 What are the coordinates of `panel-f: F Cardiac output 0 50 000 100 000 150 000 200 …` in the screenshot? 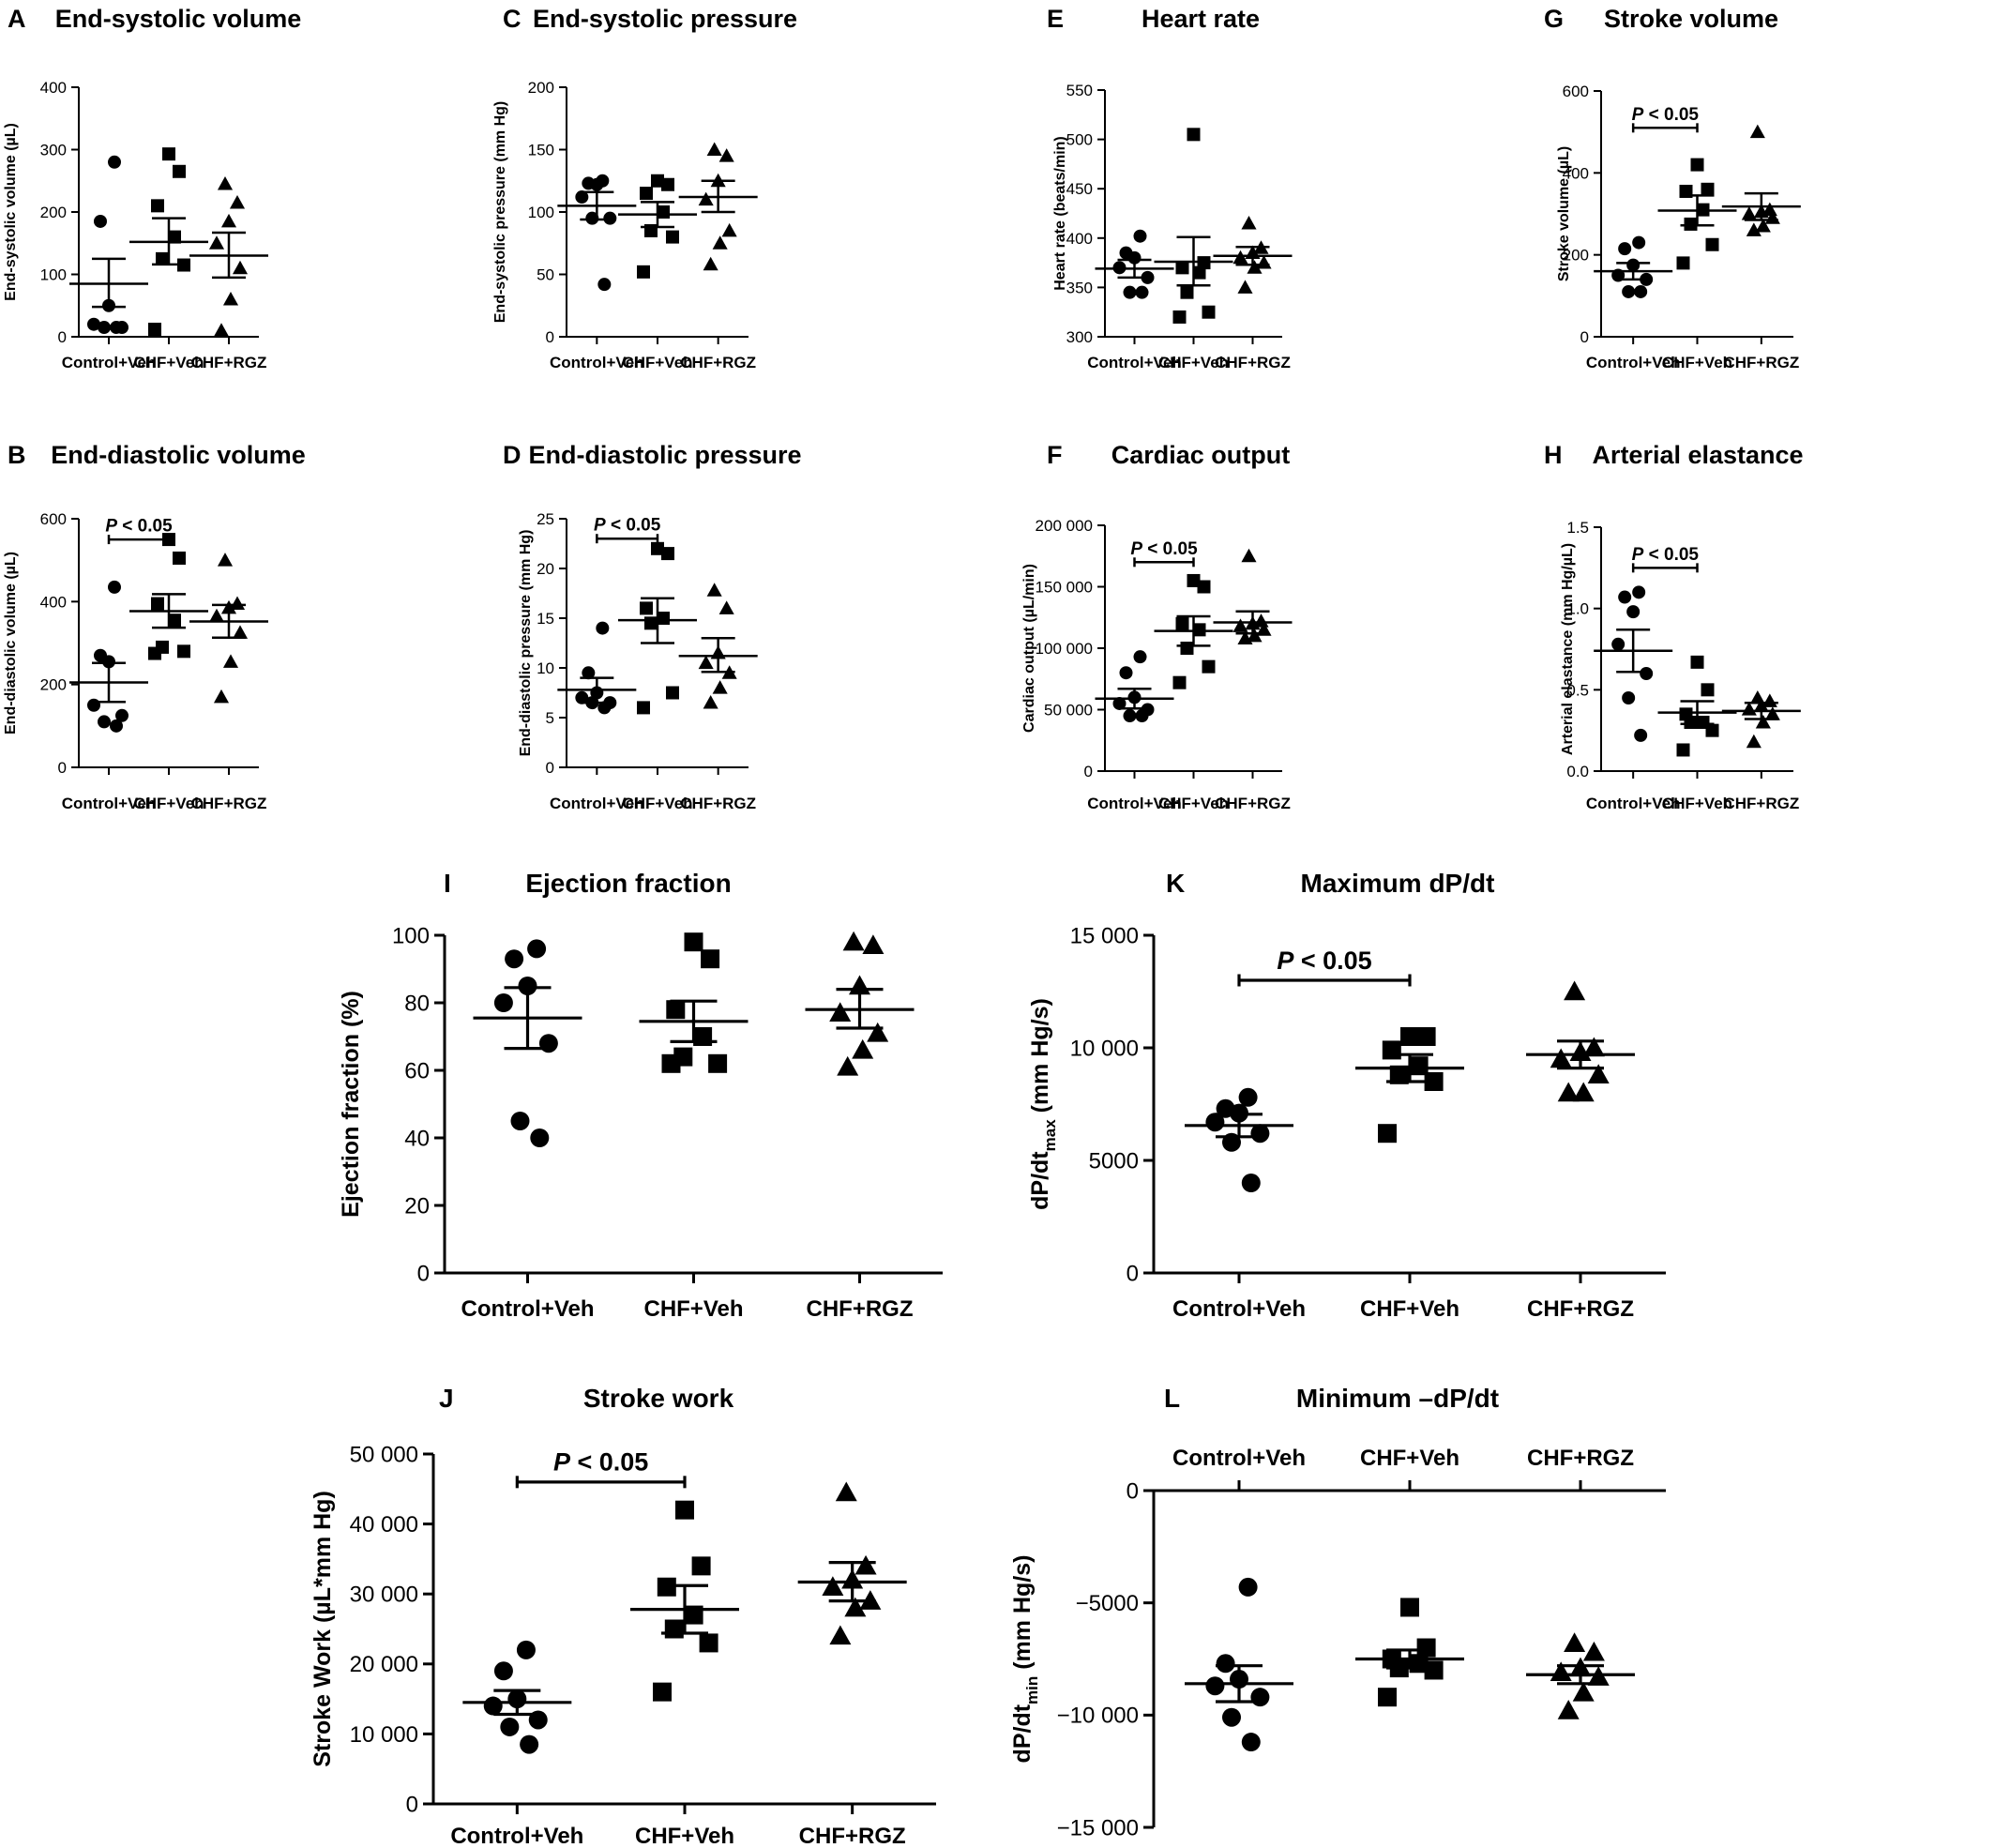 It's located at (1157, 626).